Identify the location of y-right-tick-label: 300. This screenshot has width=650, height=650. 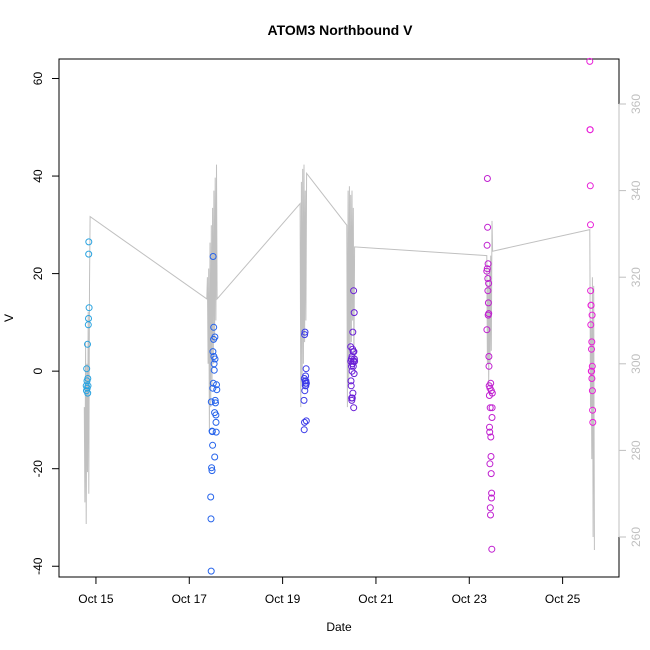
(636, 363).